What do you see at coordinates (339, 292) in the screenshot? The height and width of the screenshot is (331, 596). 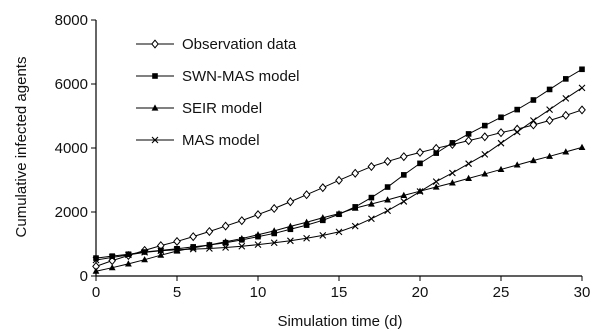 I see `x-tick-label: 15` at bounding box center [339, 292].